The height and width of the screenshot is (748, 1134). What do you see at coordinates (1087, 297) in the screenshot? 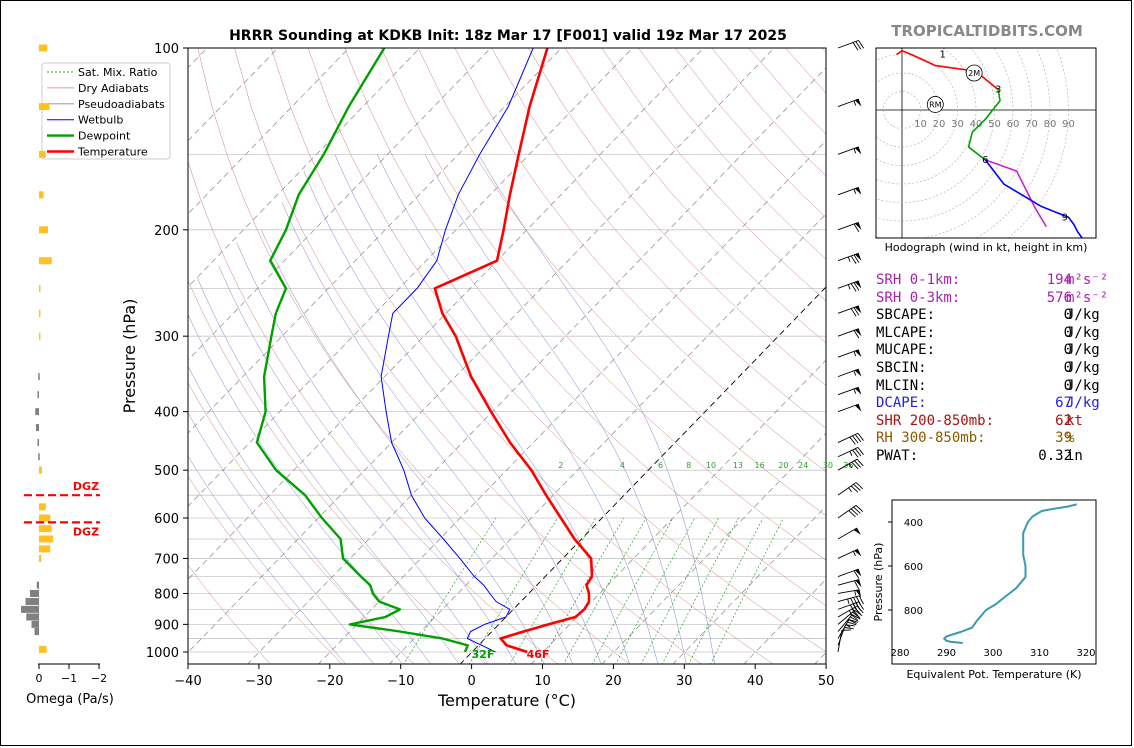
I see `stat-unit: m²s⁻²` at bounding box center [1087, 297].